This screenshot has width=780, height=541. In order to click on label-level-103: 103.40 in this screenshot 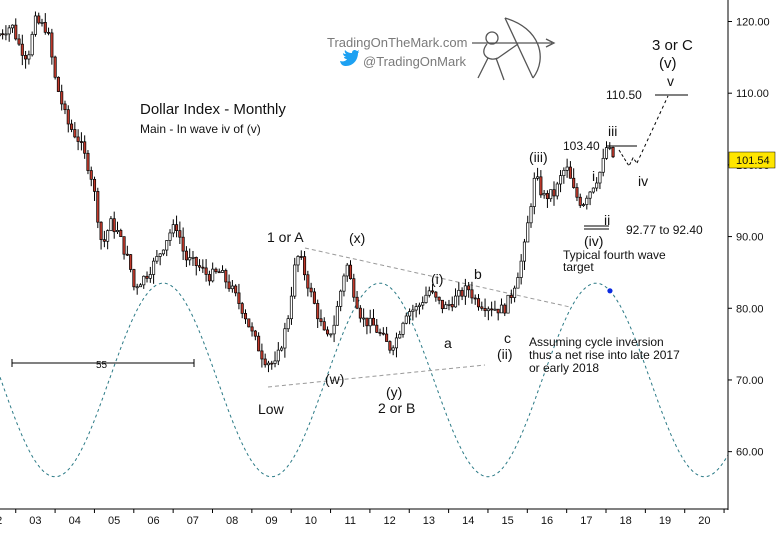, I will do `click(581, 146)`.